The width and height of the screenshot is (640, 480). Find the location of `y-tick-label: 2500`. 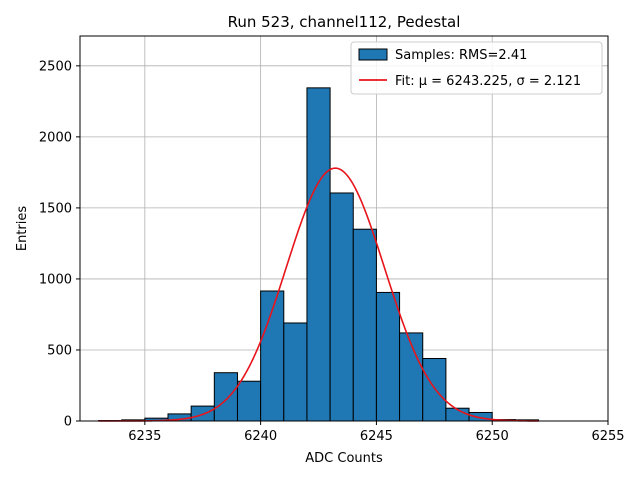

y-tick-label: 2500 is located at coordinates (55, 66).